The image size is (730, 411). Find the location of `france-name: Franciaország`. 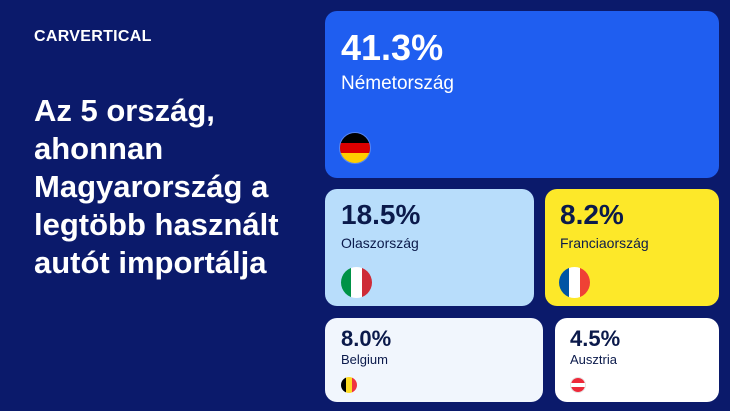

france-name: Franciaország is located at coordinates (604, 243).